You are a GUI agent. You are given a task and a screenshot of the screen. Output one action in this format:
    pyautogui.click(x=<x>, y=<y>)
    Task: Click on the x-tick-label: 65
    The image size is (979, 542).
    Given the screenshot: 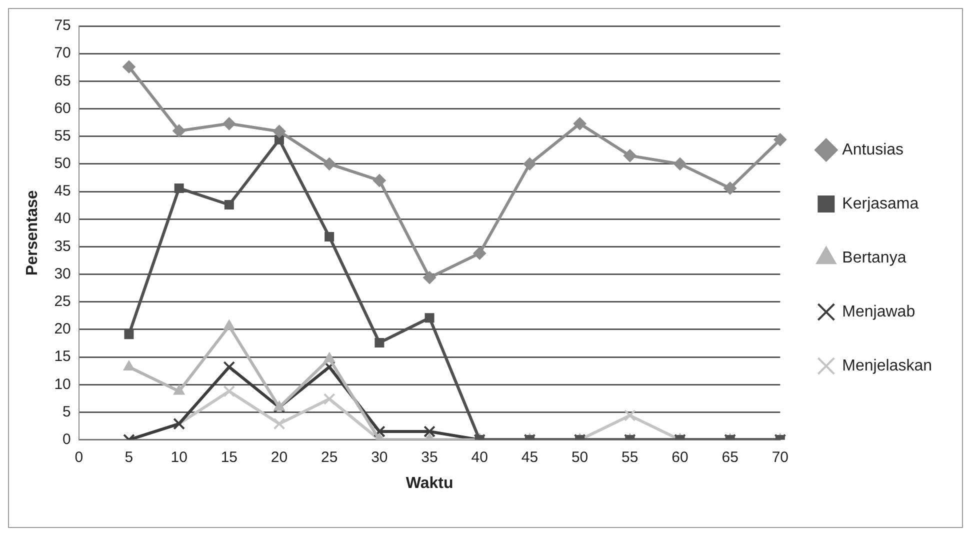 What is the action you would take?
    pyautogui.click(x=730, y=457)
    